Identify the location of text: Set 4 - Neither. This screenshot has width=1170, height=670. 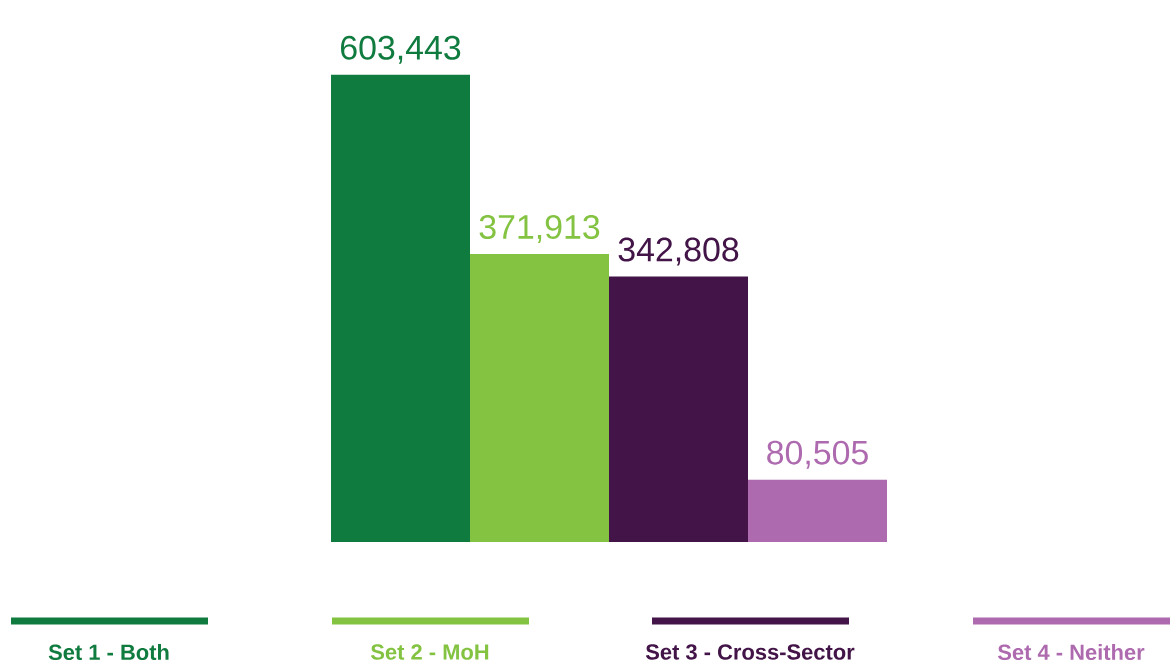
(1071, 652).